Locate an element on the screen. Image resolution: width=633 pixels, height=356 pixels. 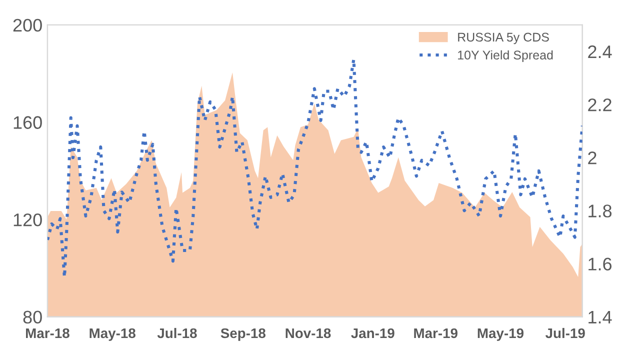
y2-tick-label: 2.4 is located at coordinates (600, 51).